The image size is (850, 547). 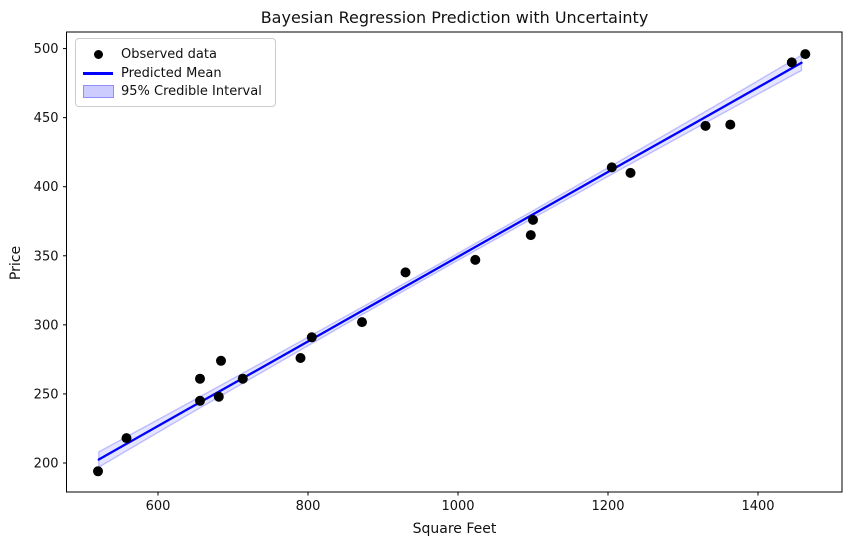 I want to click on predicted-mean-line-icon, so click(x=98, y=73).